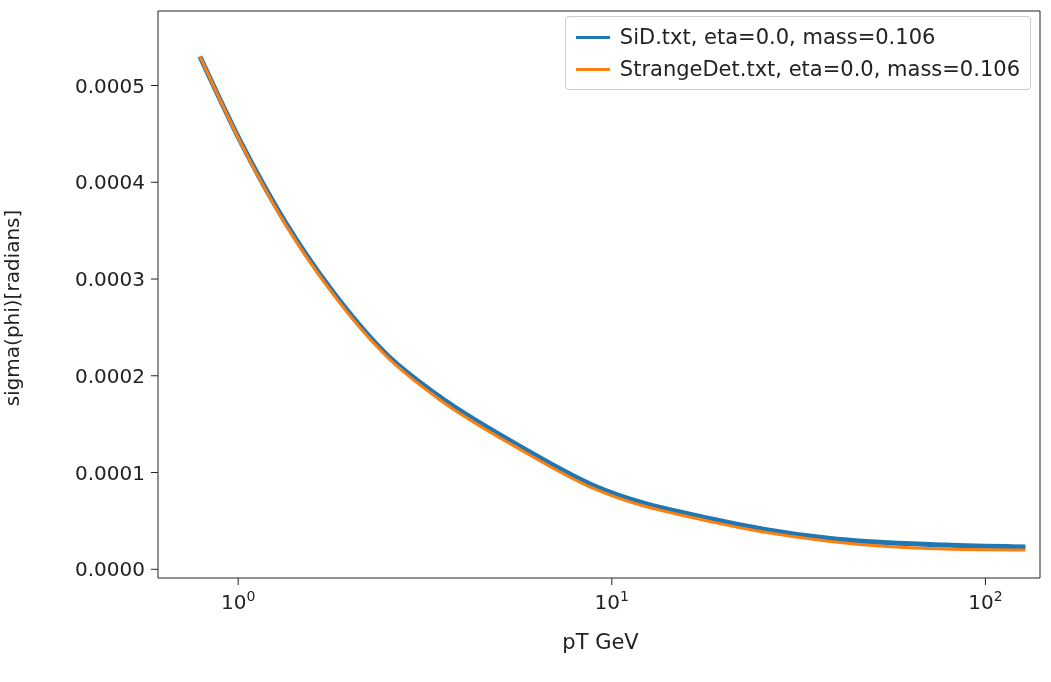  I want to click on x-tick-label: 10$^{2}$, so click(985, 601).